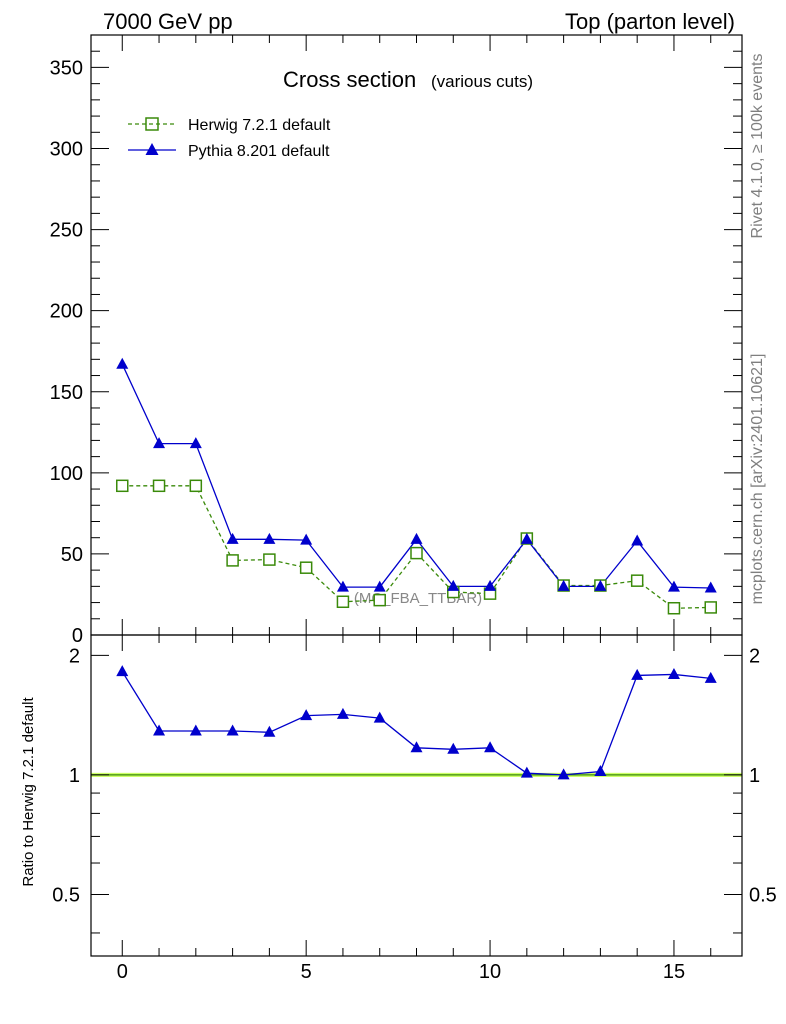 This screenshot has width=786, height=1024. What do you see at coordinates (152, 124) in the screenshot?
I see `legend-herwig-marker` at bounding box center [152, 124].